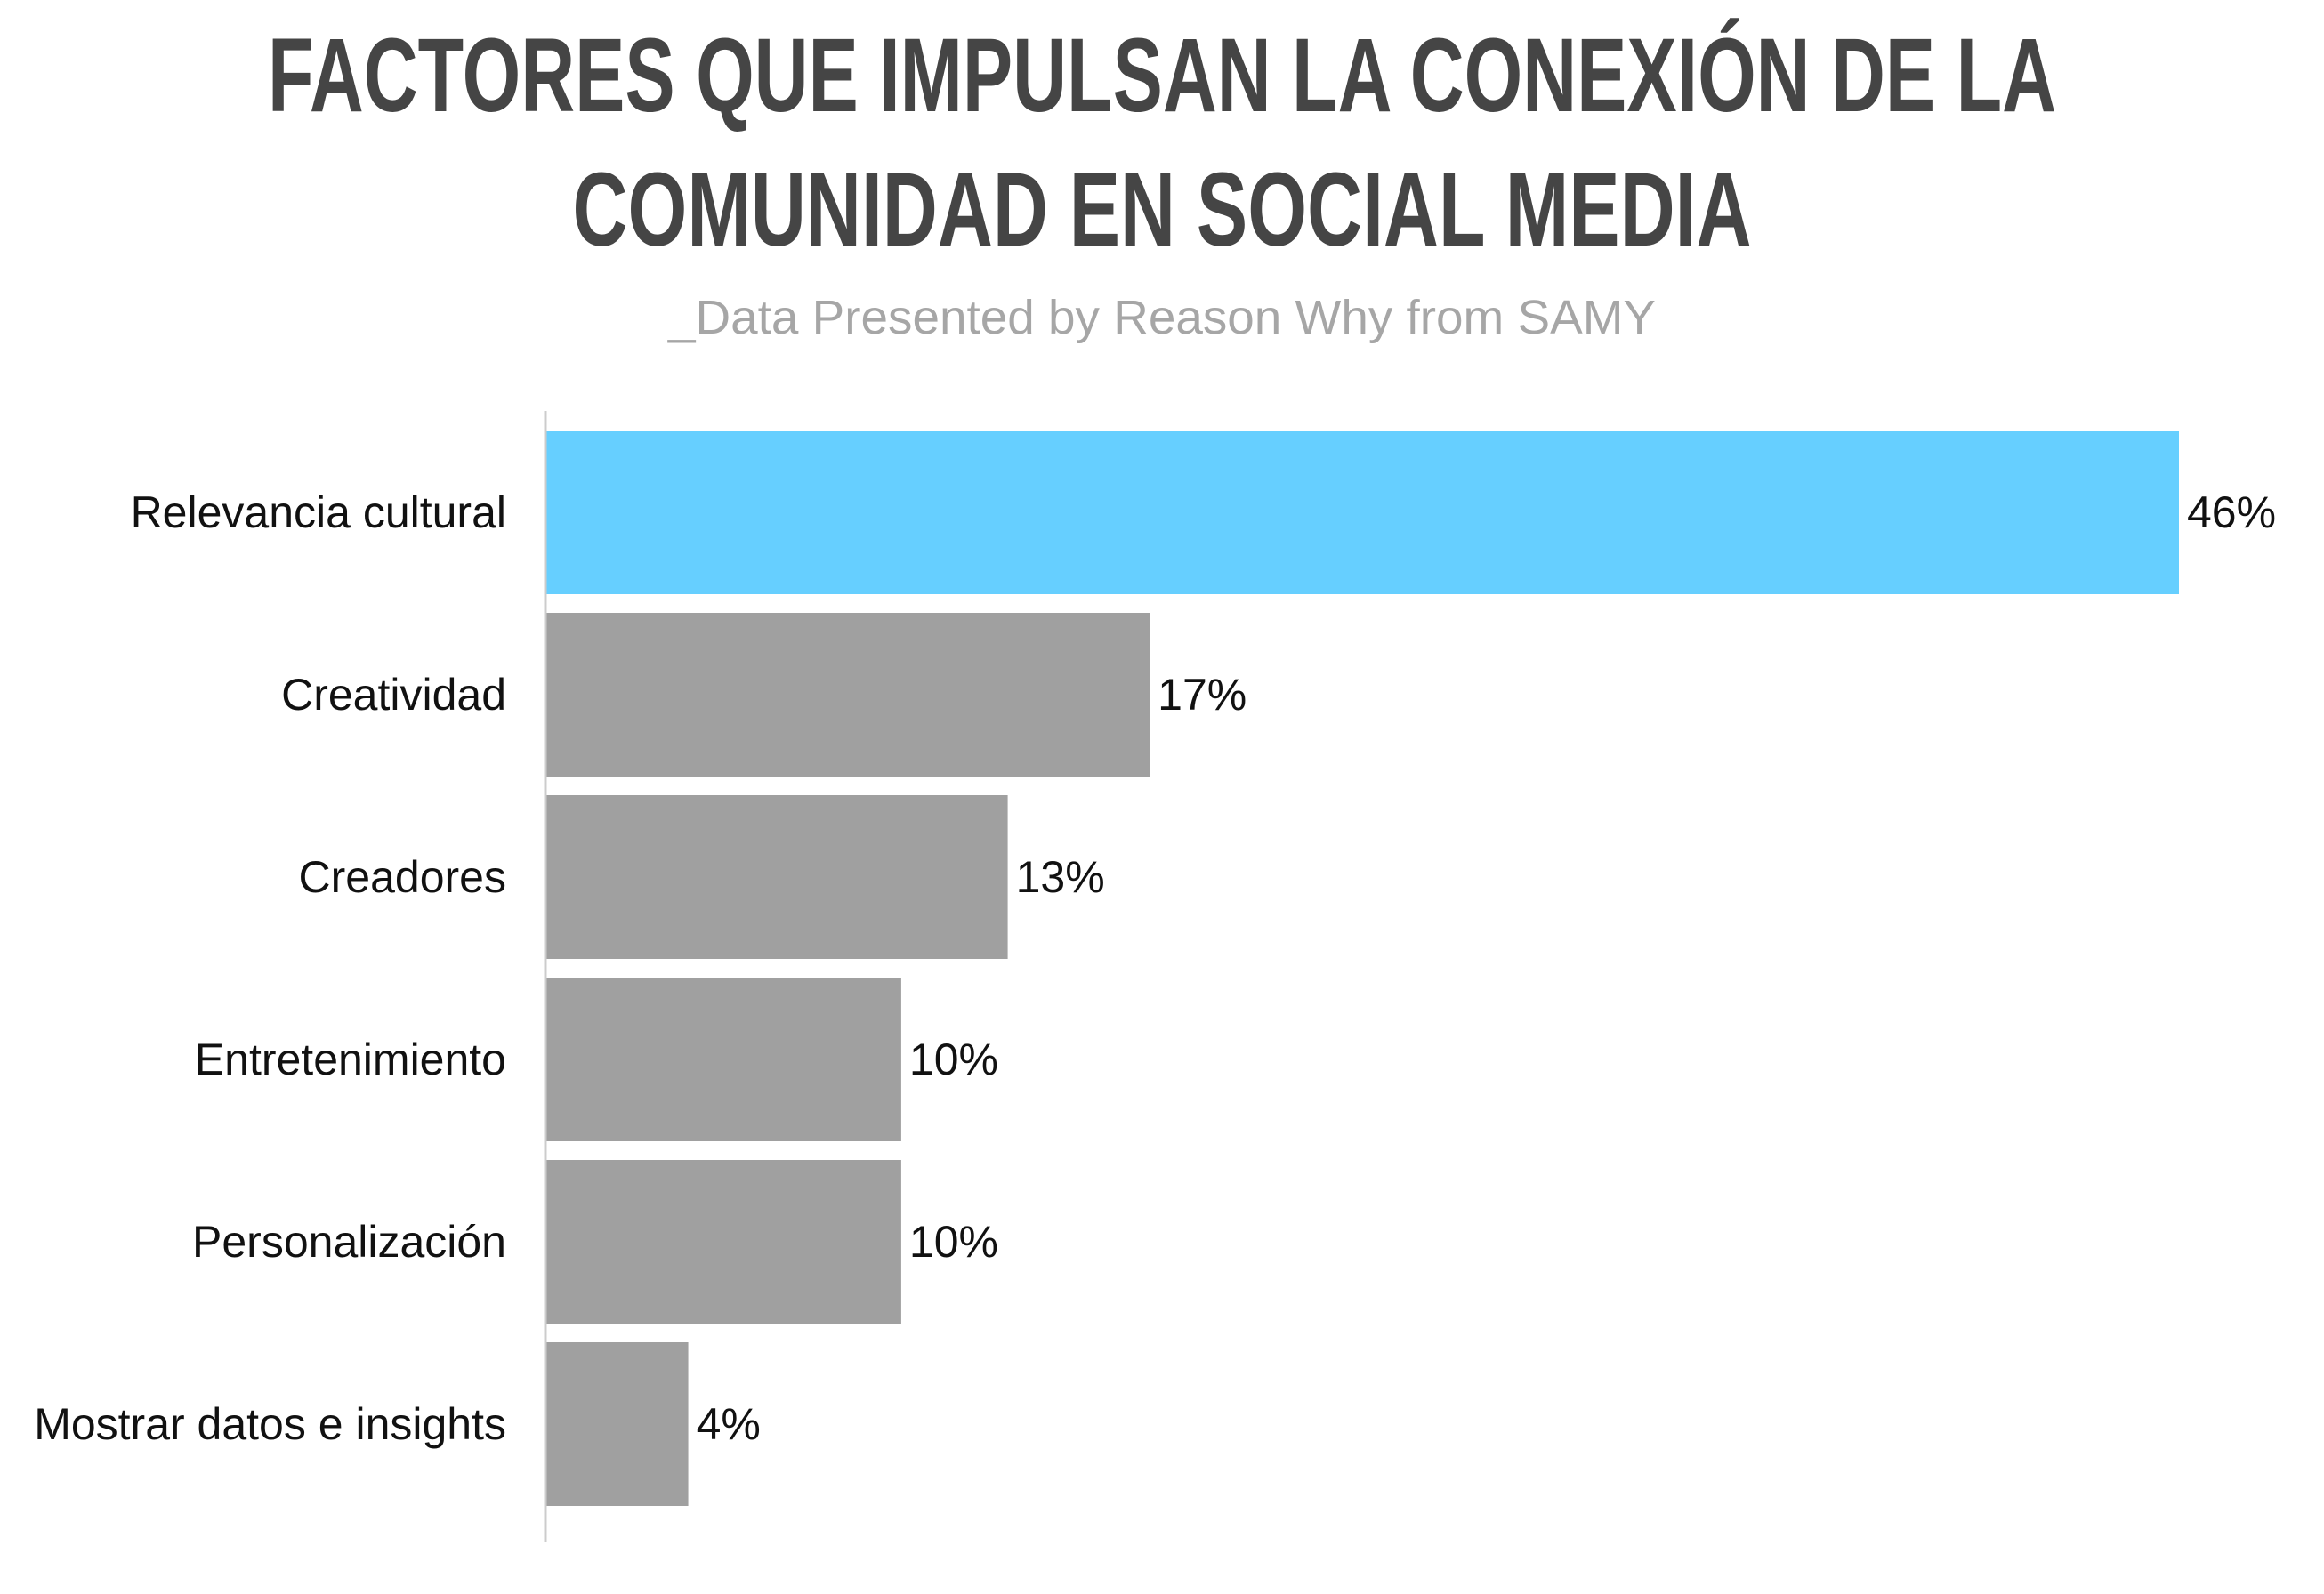  I want to click on category-label: Entretenimiento, so click(350, 1059).